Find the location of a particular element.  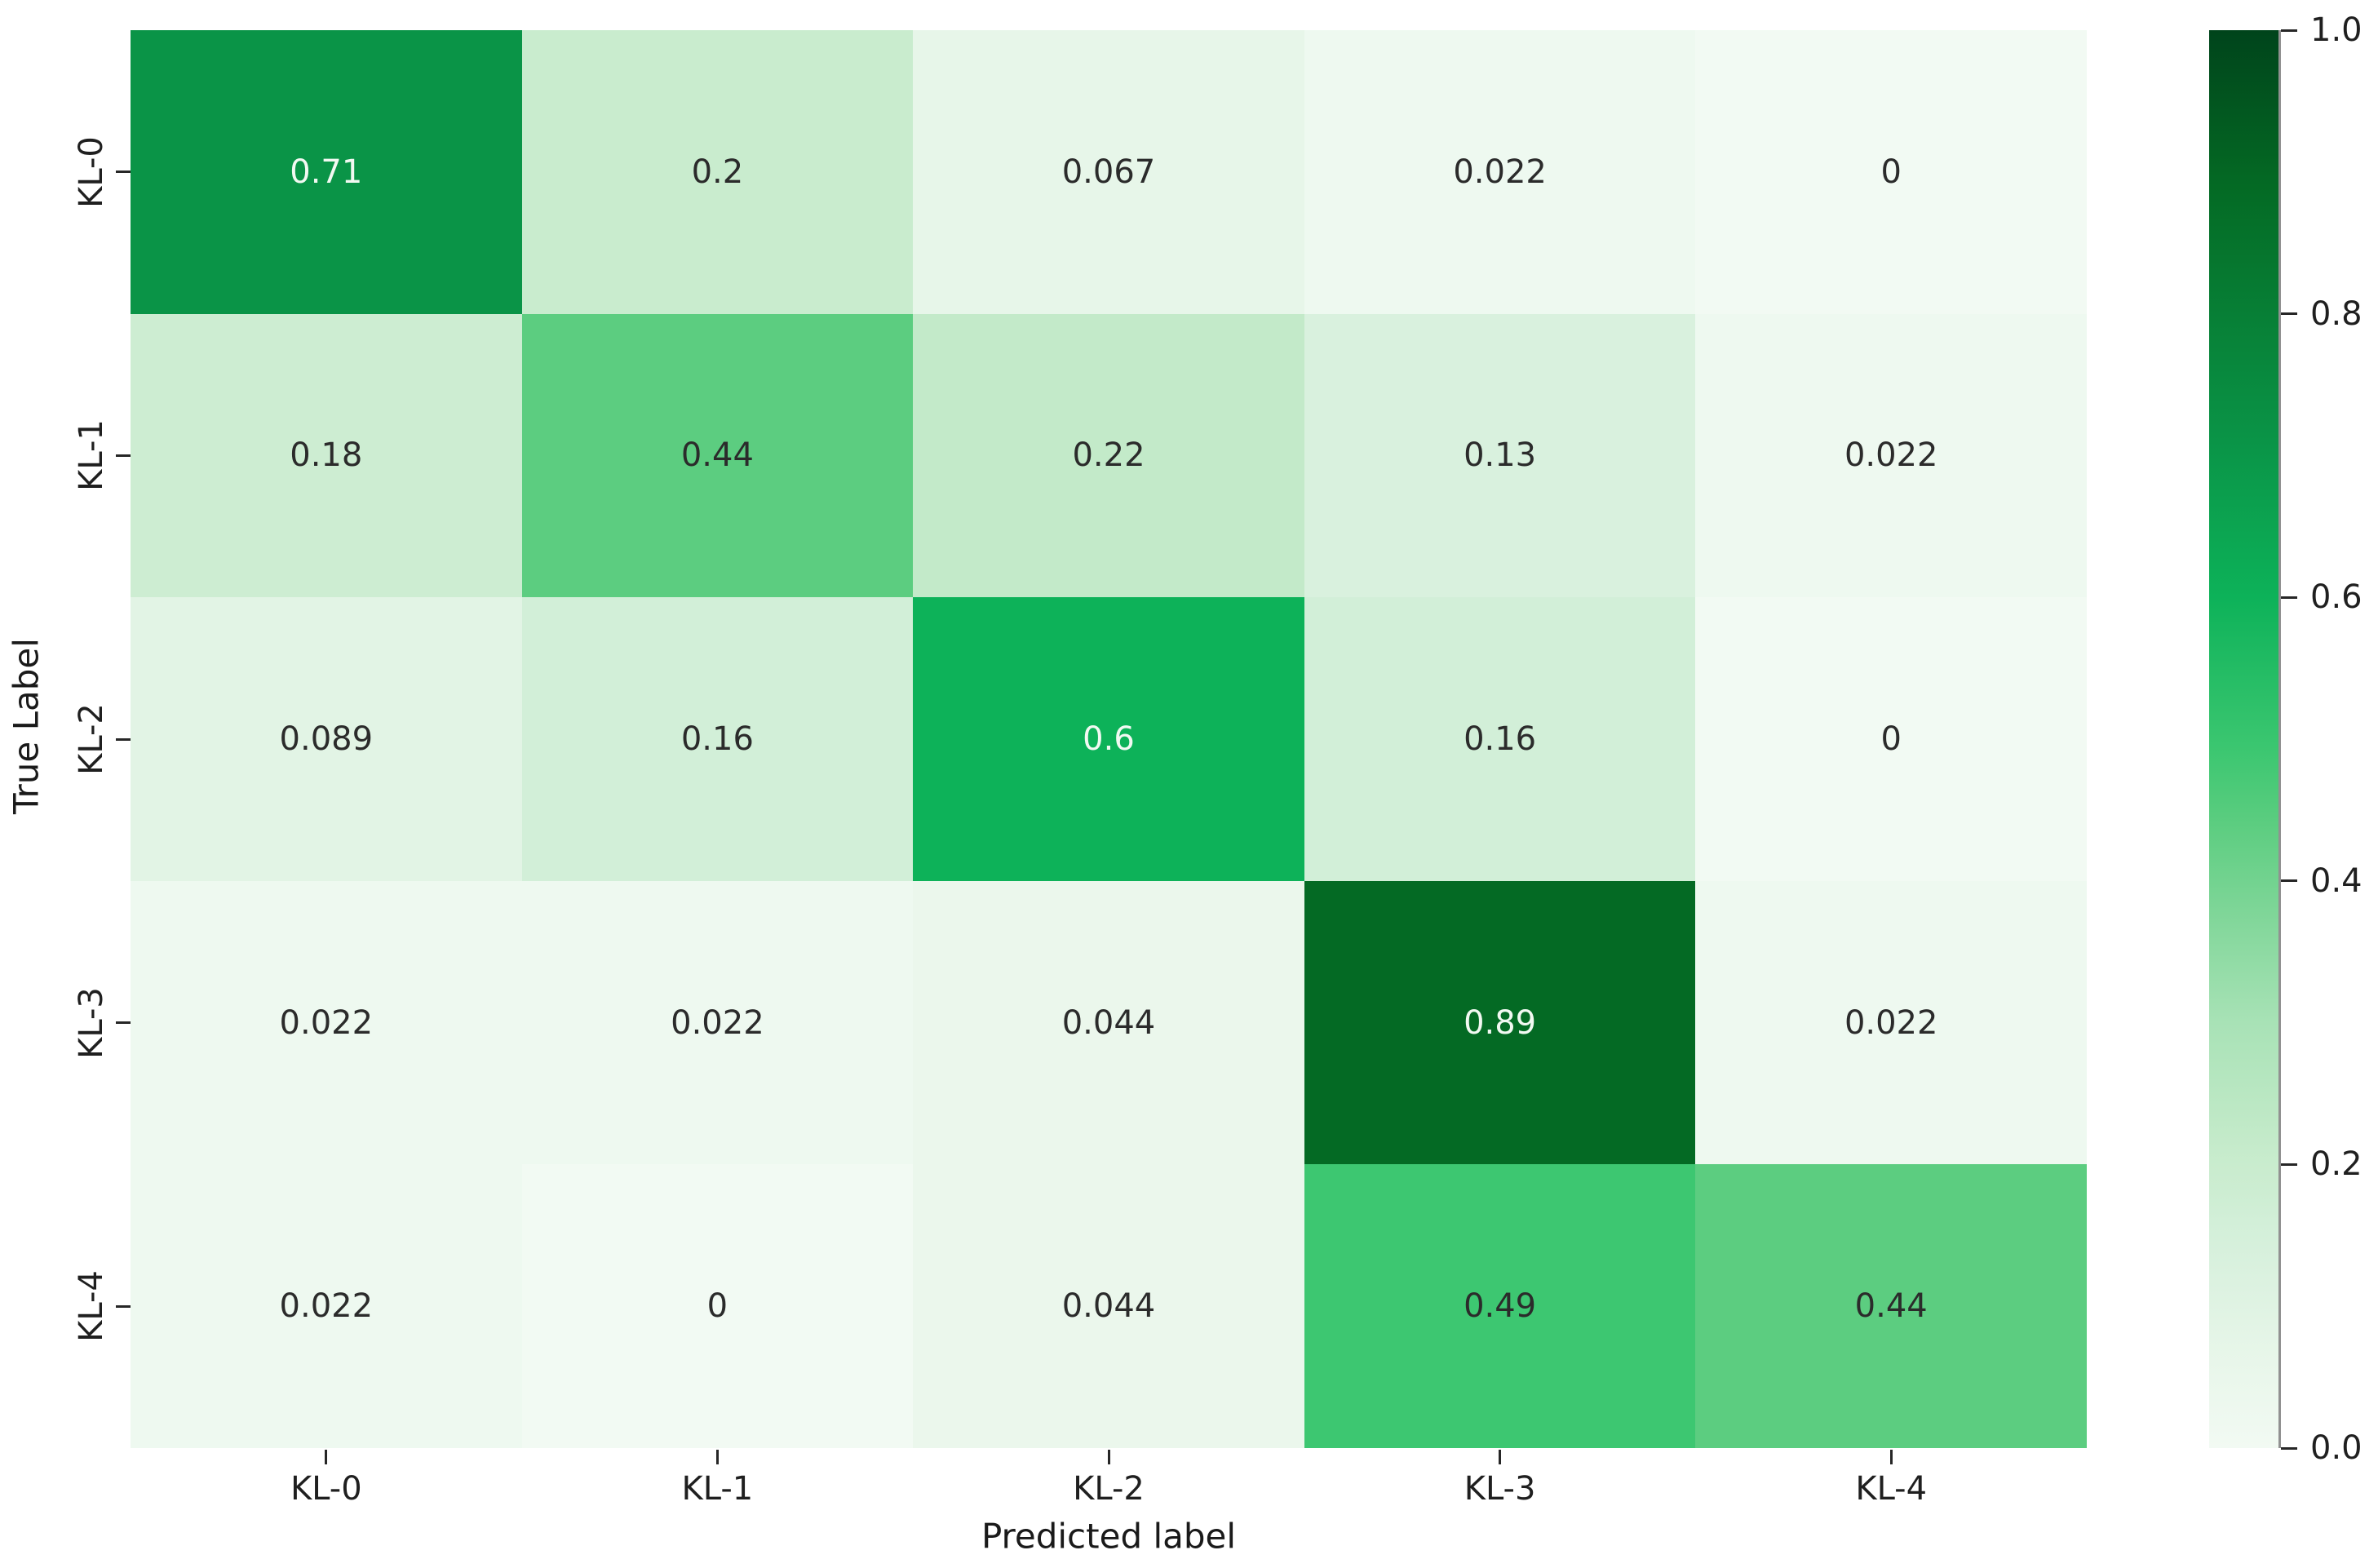

colorbar-tick-label: 0.0 is located at coordinates (2337, 1448).